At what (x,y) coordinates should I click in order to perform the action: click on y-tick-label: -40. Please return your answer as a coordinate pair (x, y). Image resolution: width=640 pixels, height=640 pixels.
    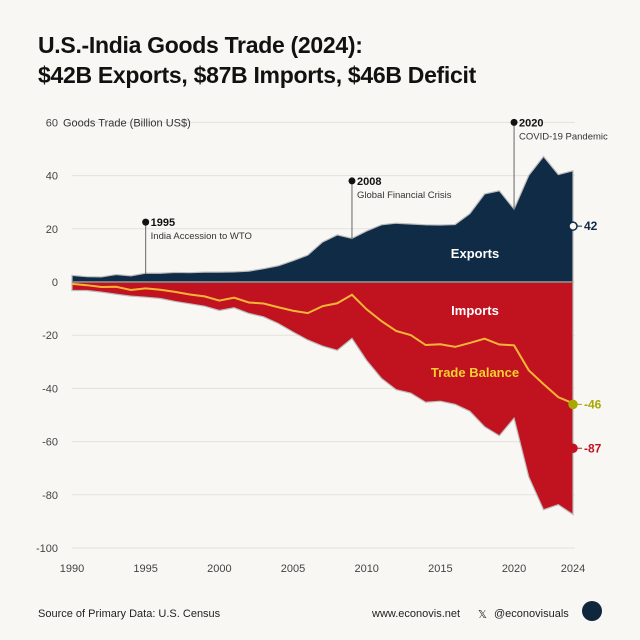
    Looking at the image, I should click on (50, 389).